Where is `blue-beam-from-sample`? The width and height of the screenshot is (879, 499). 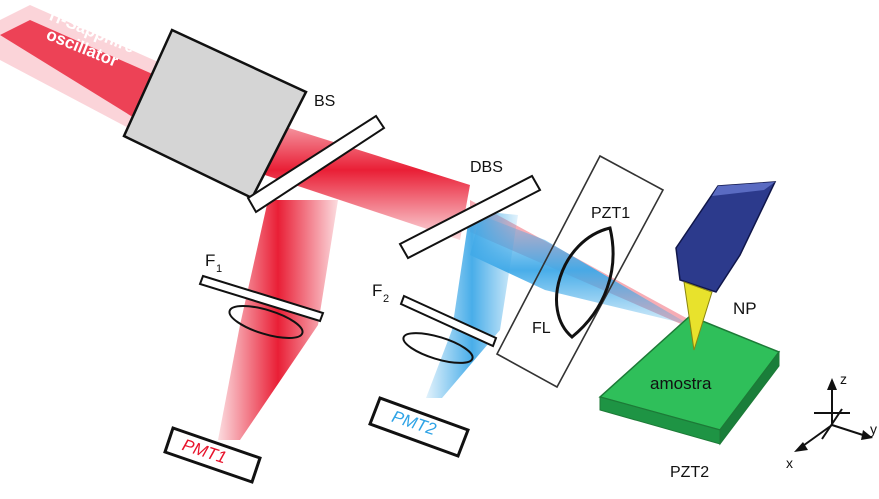
blue-beam-from-sample is located at coordinates (580, 270).